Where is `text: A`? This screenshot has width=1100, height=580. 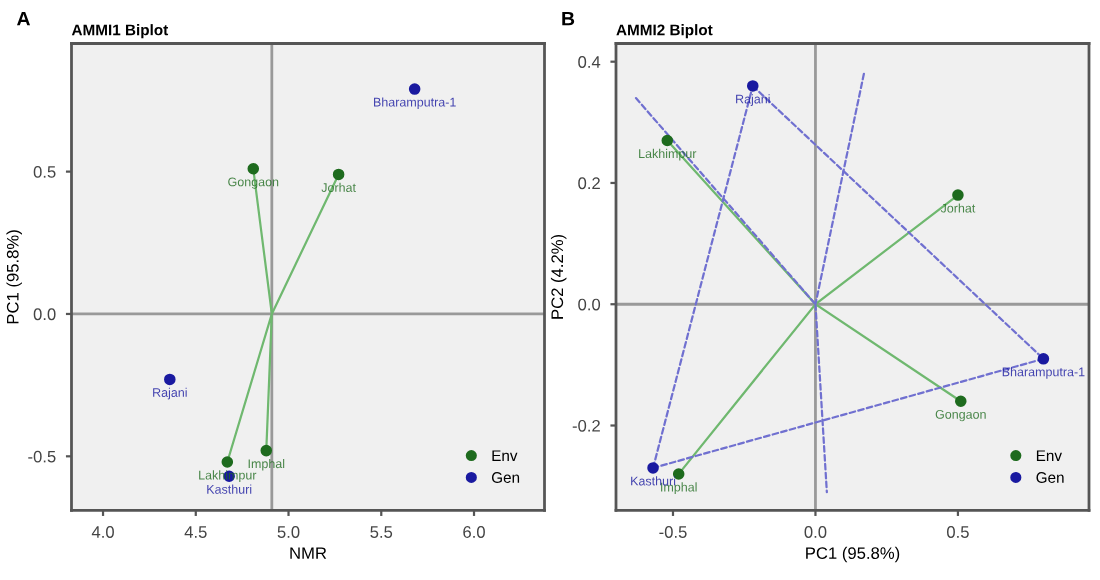
text: A is located at coordinates (23, 18).